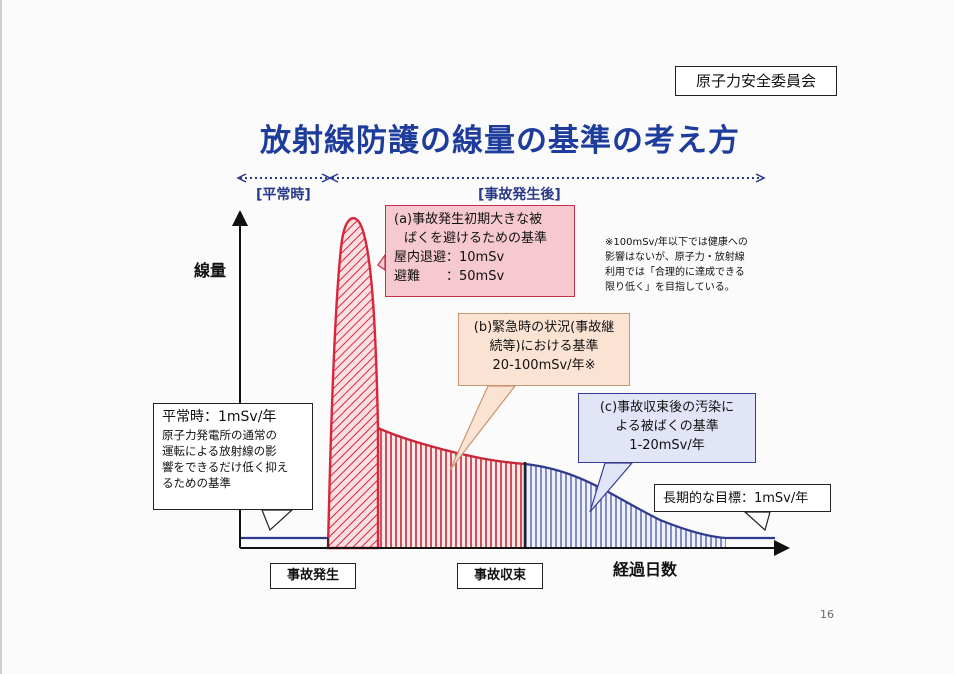 This screenshot has height=674, width=954. I want to click on normal-box-heading: 平常時：1mSv/年, so click(219, 417).